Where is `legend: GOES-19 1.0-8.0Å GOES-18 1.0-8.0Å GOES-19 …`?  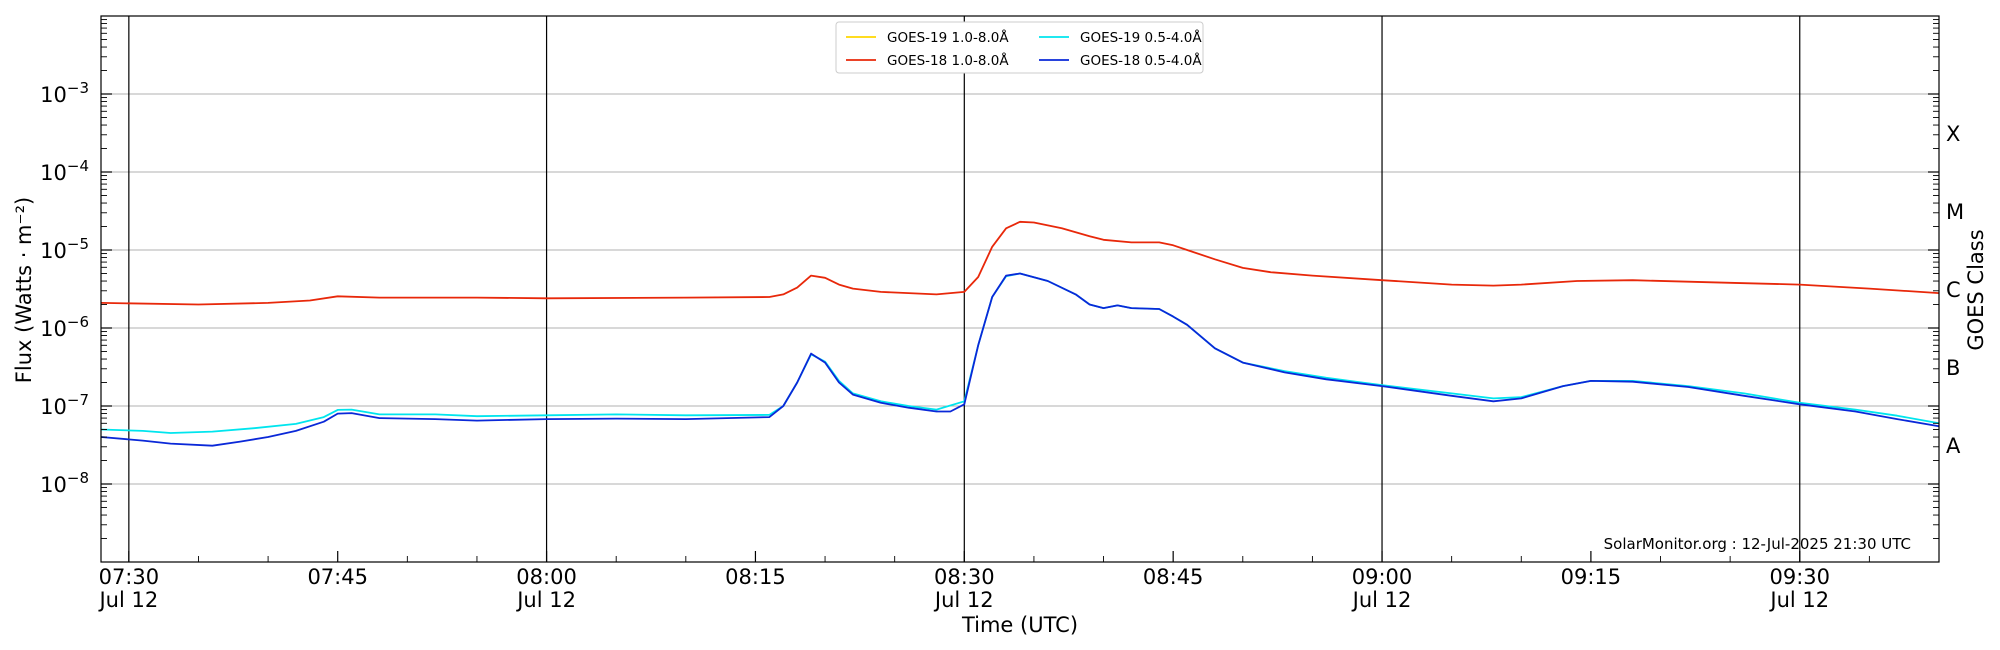 legend: GOES-19 1.0-8.0Å GOES-18 1.0-8.0Å GOES-19 … is located at coordinates (1019, 47).